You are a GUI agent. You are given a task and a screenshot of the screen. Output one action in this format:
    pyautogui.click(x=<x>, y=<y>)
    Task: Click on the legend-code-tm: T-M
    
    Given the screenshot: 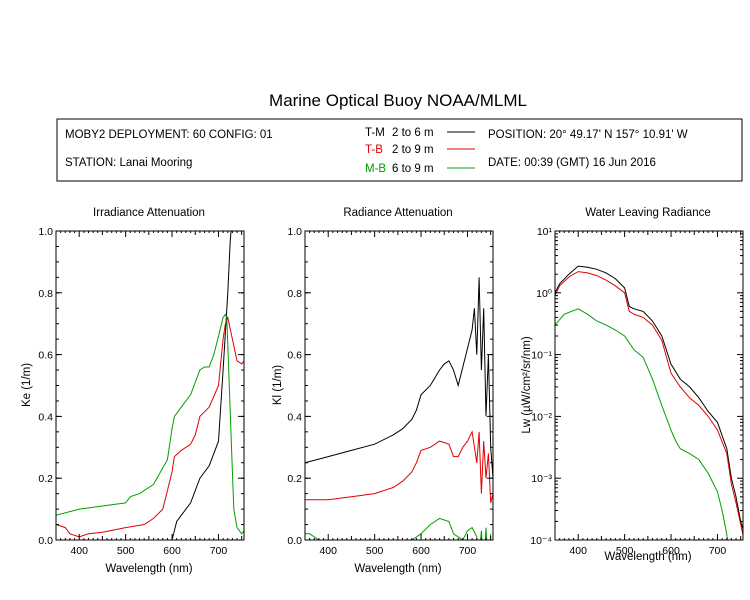 What is the action you would take?
    pyautogui.click(x=375, y=133)
    